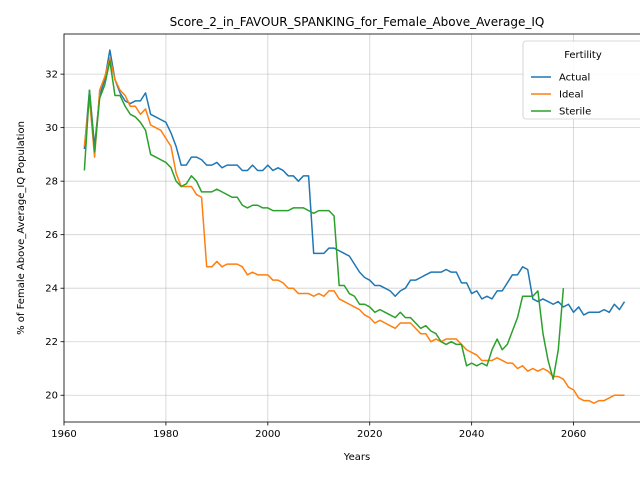 The width and height of the screenshot is (640, 480). Describe the element at coordinates (51, 75) in the screenshot. I see `y-tick-label: 32` at that location.